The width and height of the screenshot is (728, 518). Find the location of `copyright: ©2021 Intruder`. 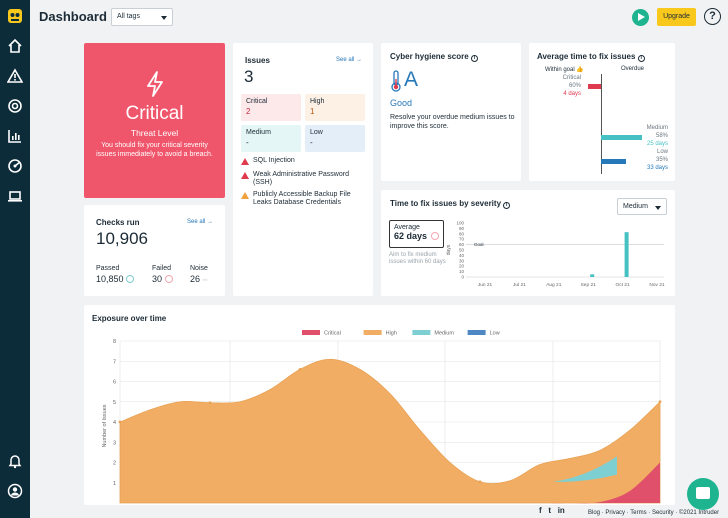

copyright: ©2021 Intruder is located at coordinates (699, 513).